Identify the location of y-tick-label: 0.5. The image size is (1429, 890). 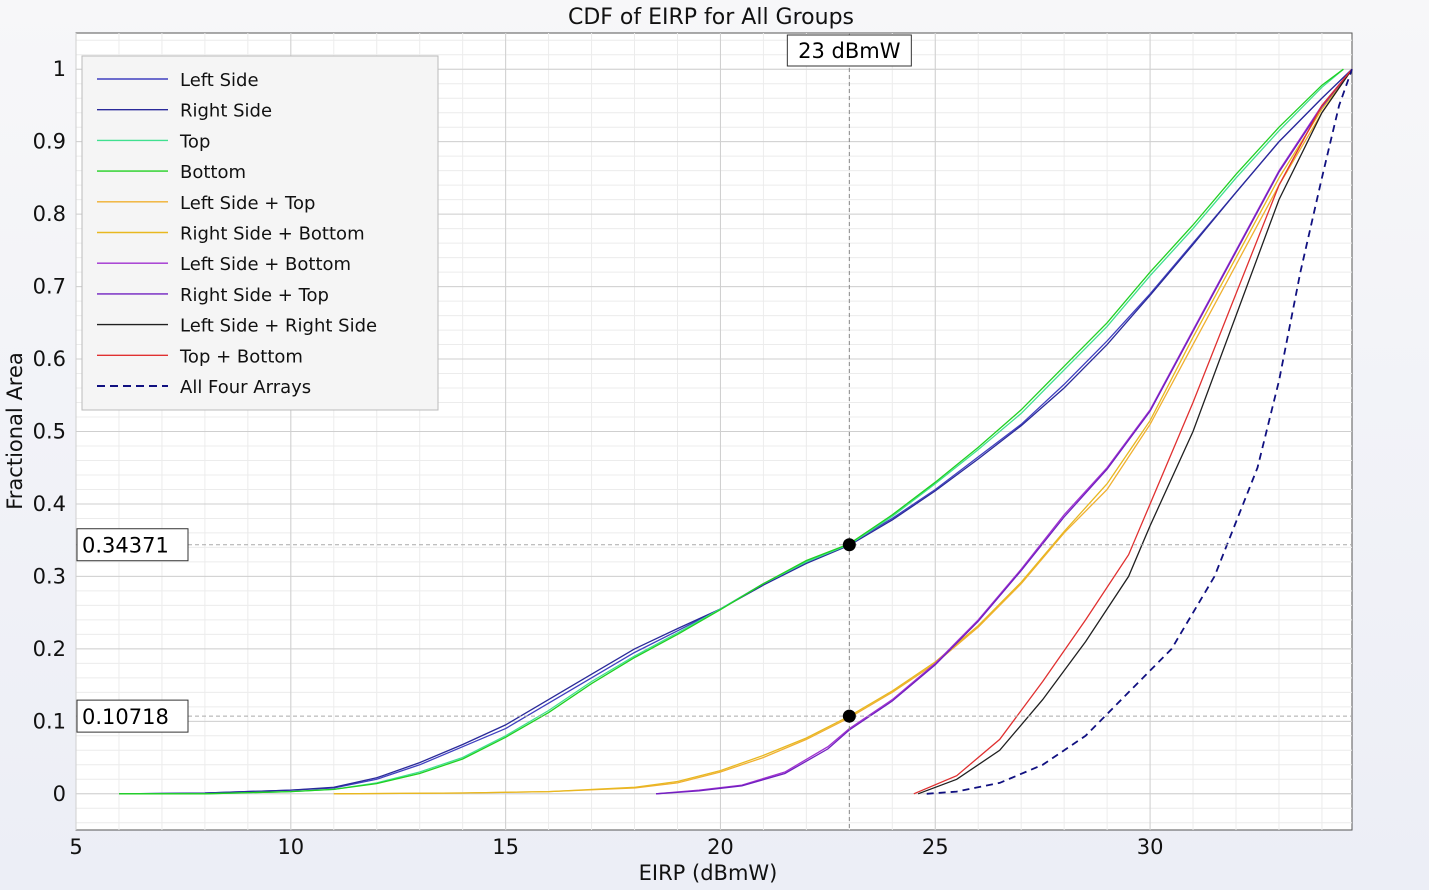
(49, 432).